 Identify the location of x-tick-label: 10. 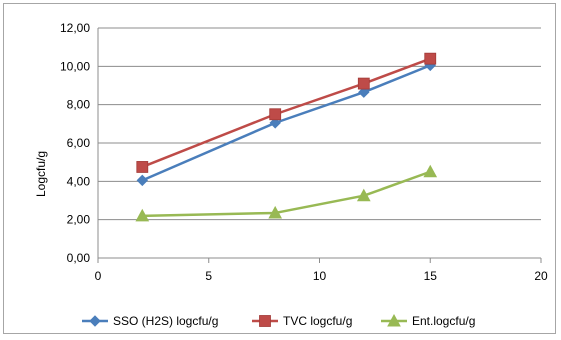
(320, 276).